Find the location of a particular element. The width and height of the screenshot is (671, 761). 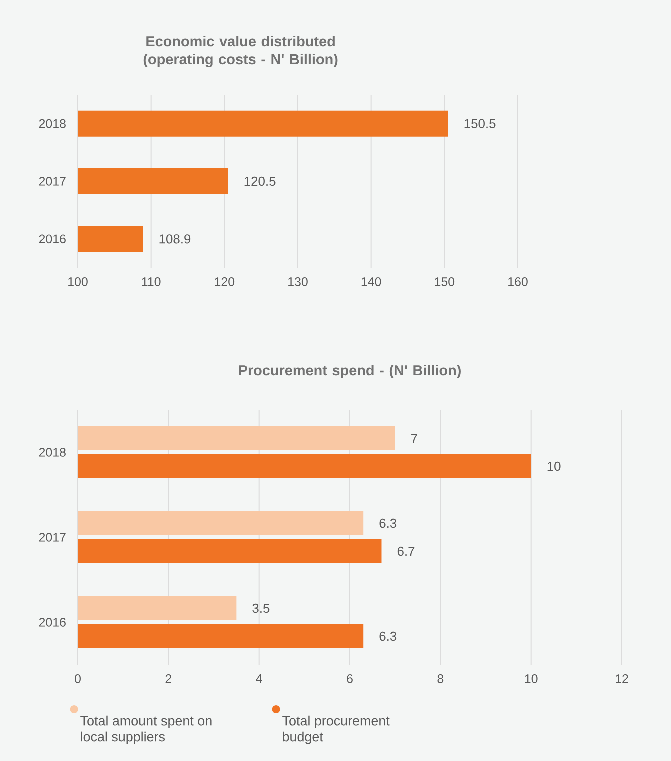

x-tick-label: 6 is located at coordinates (350, 679).